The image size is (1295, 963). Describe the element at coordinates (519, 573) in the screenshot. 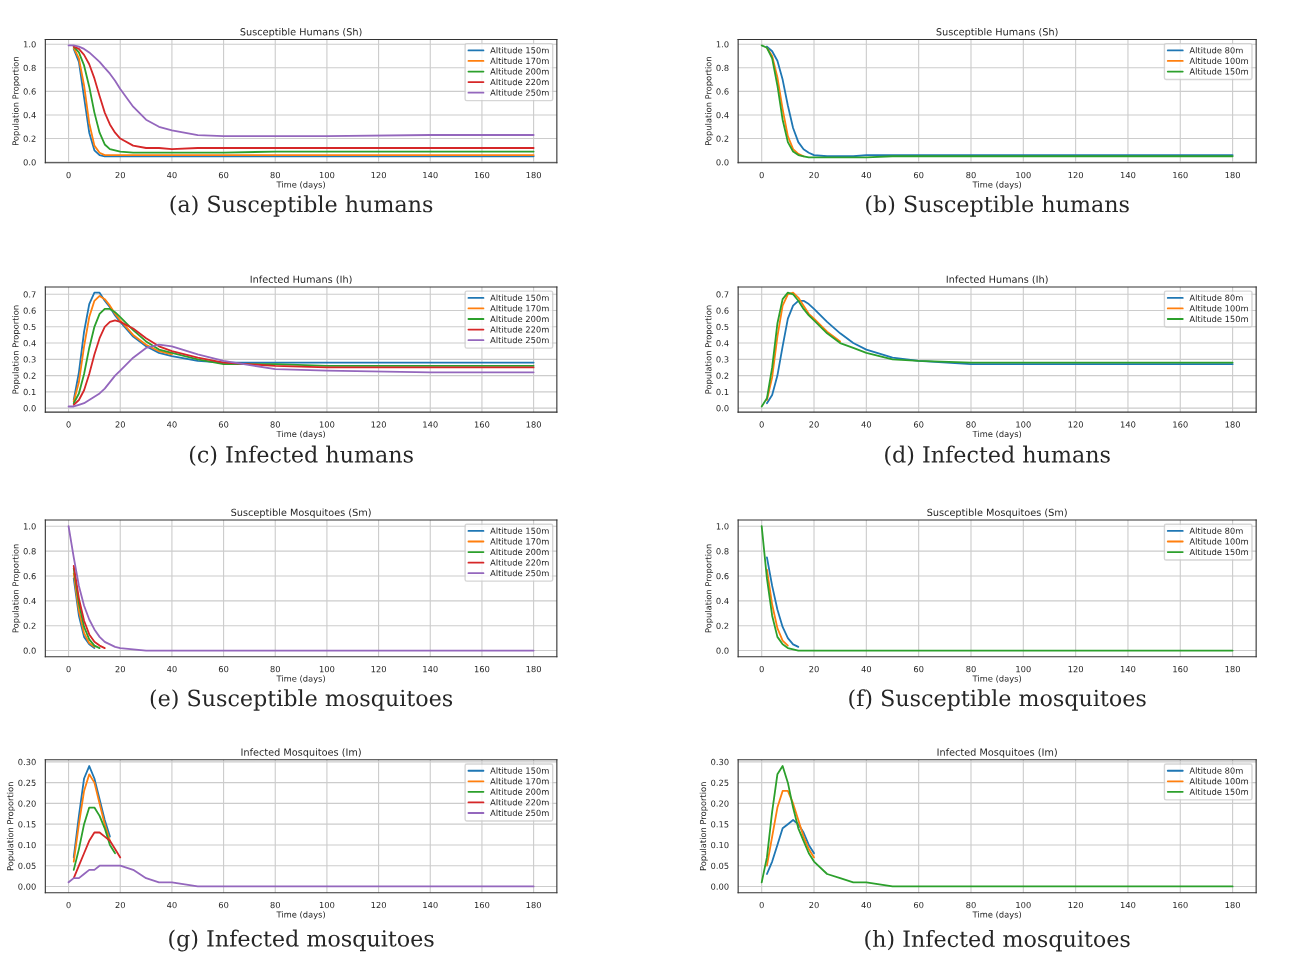

I see `legend-label: Altitude 250m` at that location.